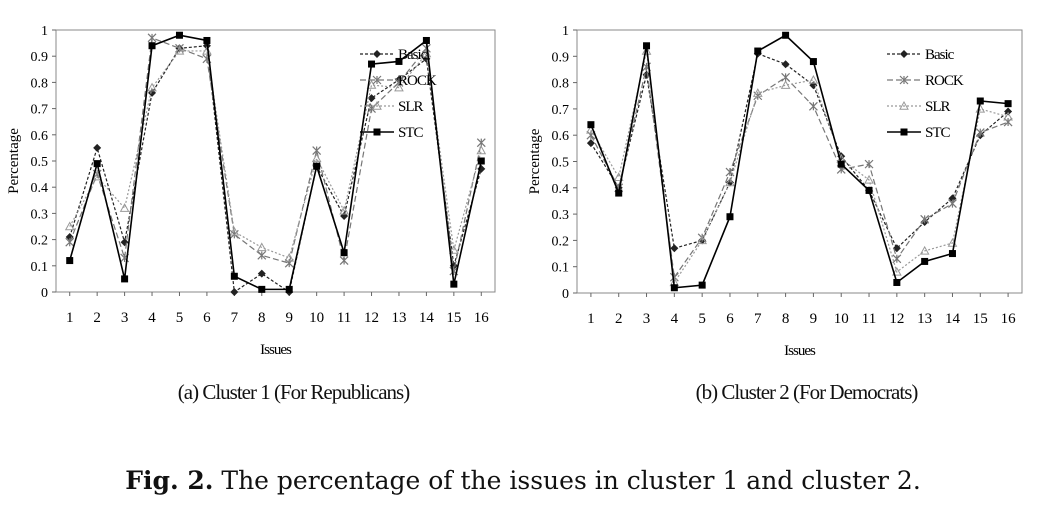 This screenshot has width=1046, height=514. Describe the element at coordinates (869, 319) in the screenshot. I see `x-tick-label: 11` at that location.